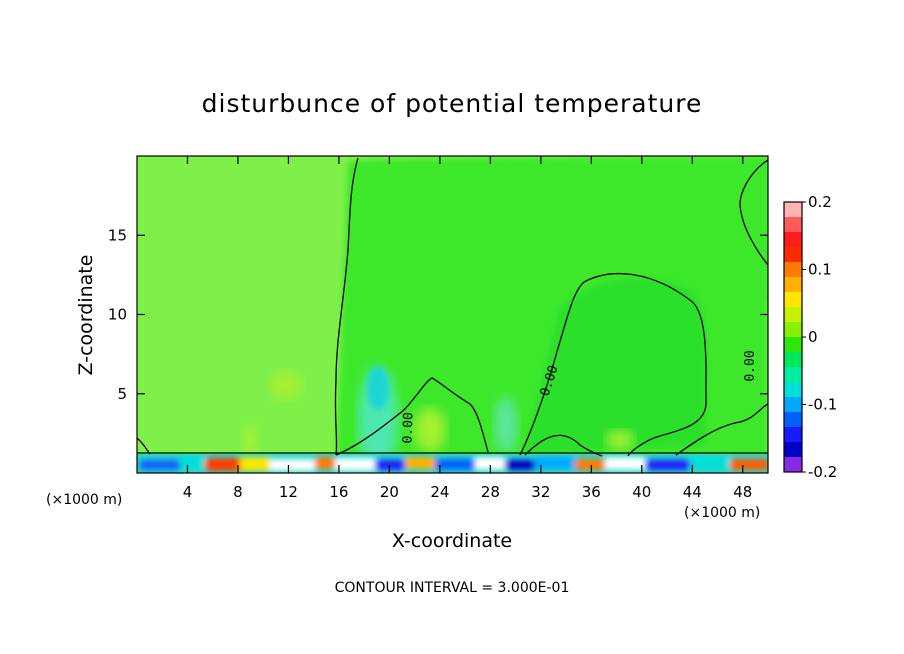 This screenshot has width=904, height=654. Describe the element at coordinates (452, 103) in the screenshot. I see `chart-title: disturbunce of potential temperature` at that location.